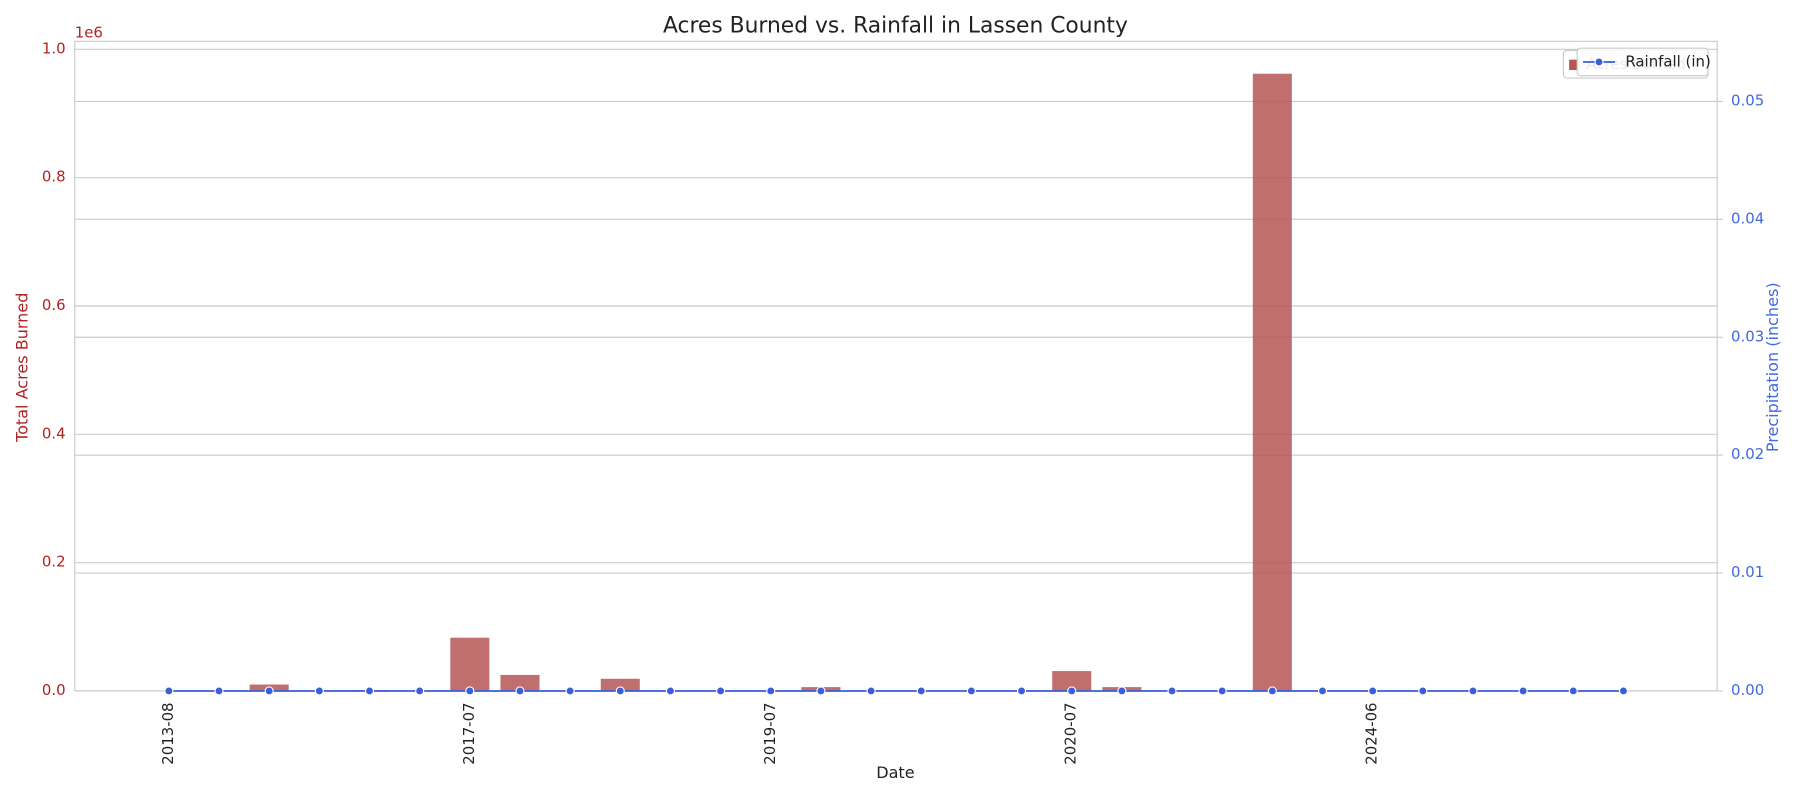 The image size is (1800, 804). What do you see at coordinates (1071, 733) in the screenshot?
I see `x-tick-label: 2020-07` at bounding box center [1071, 733].